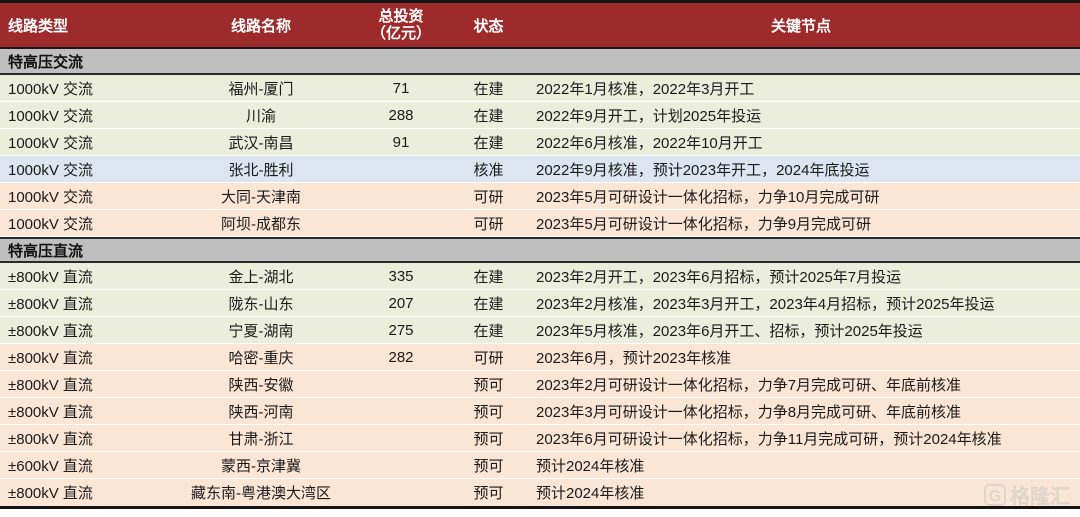 Image resolution: width=1080 pixels, height=517 pixels. Describe the element at coordinates (400, 33) in the screenshot. I see `header-investment-line2: （亿元）` at that location.